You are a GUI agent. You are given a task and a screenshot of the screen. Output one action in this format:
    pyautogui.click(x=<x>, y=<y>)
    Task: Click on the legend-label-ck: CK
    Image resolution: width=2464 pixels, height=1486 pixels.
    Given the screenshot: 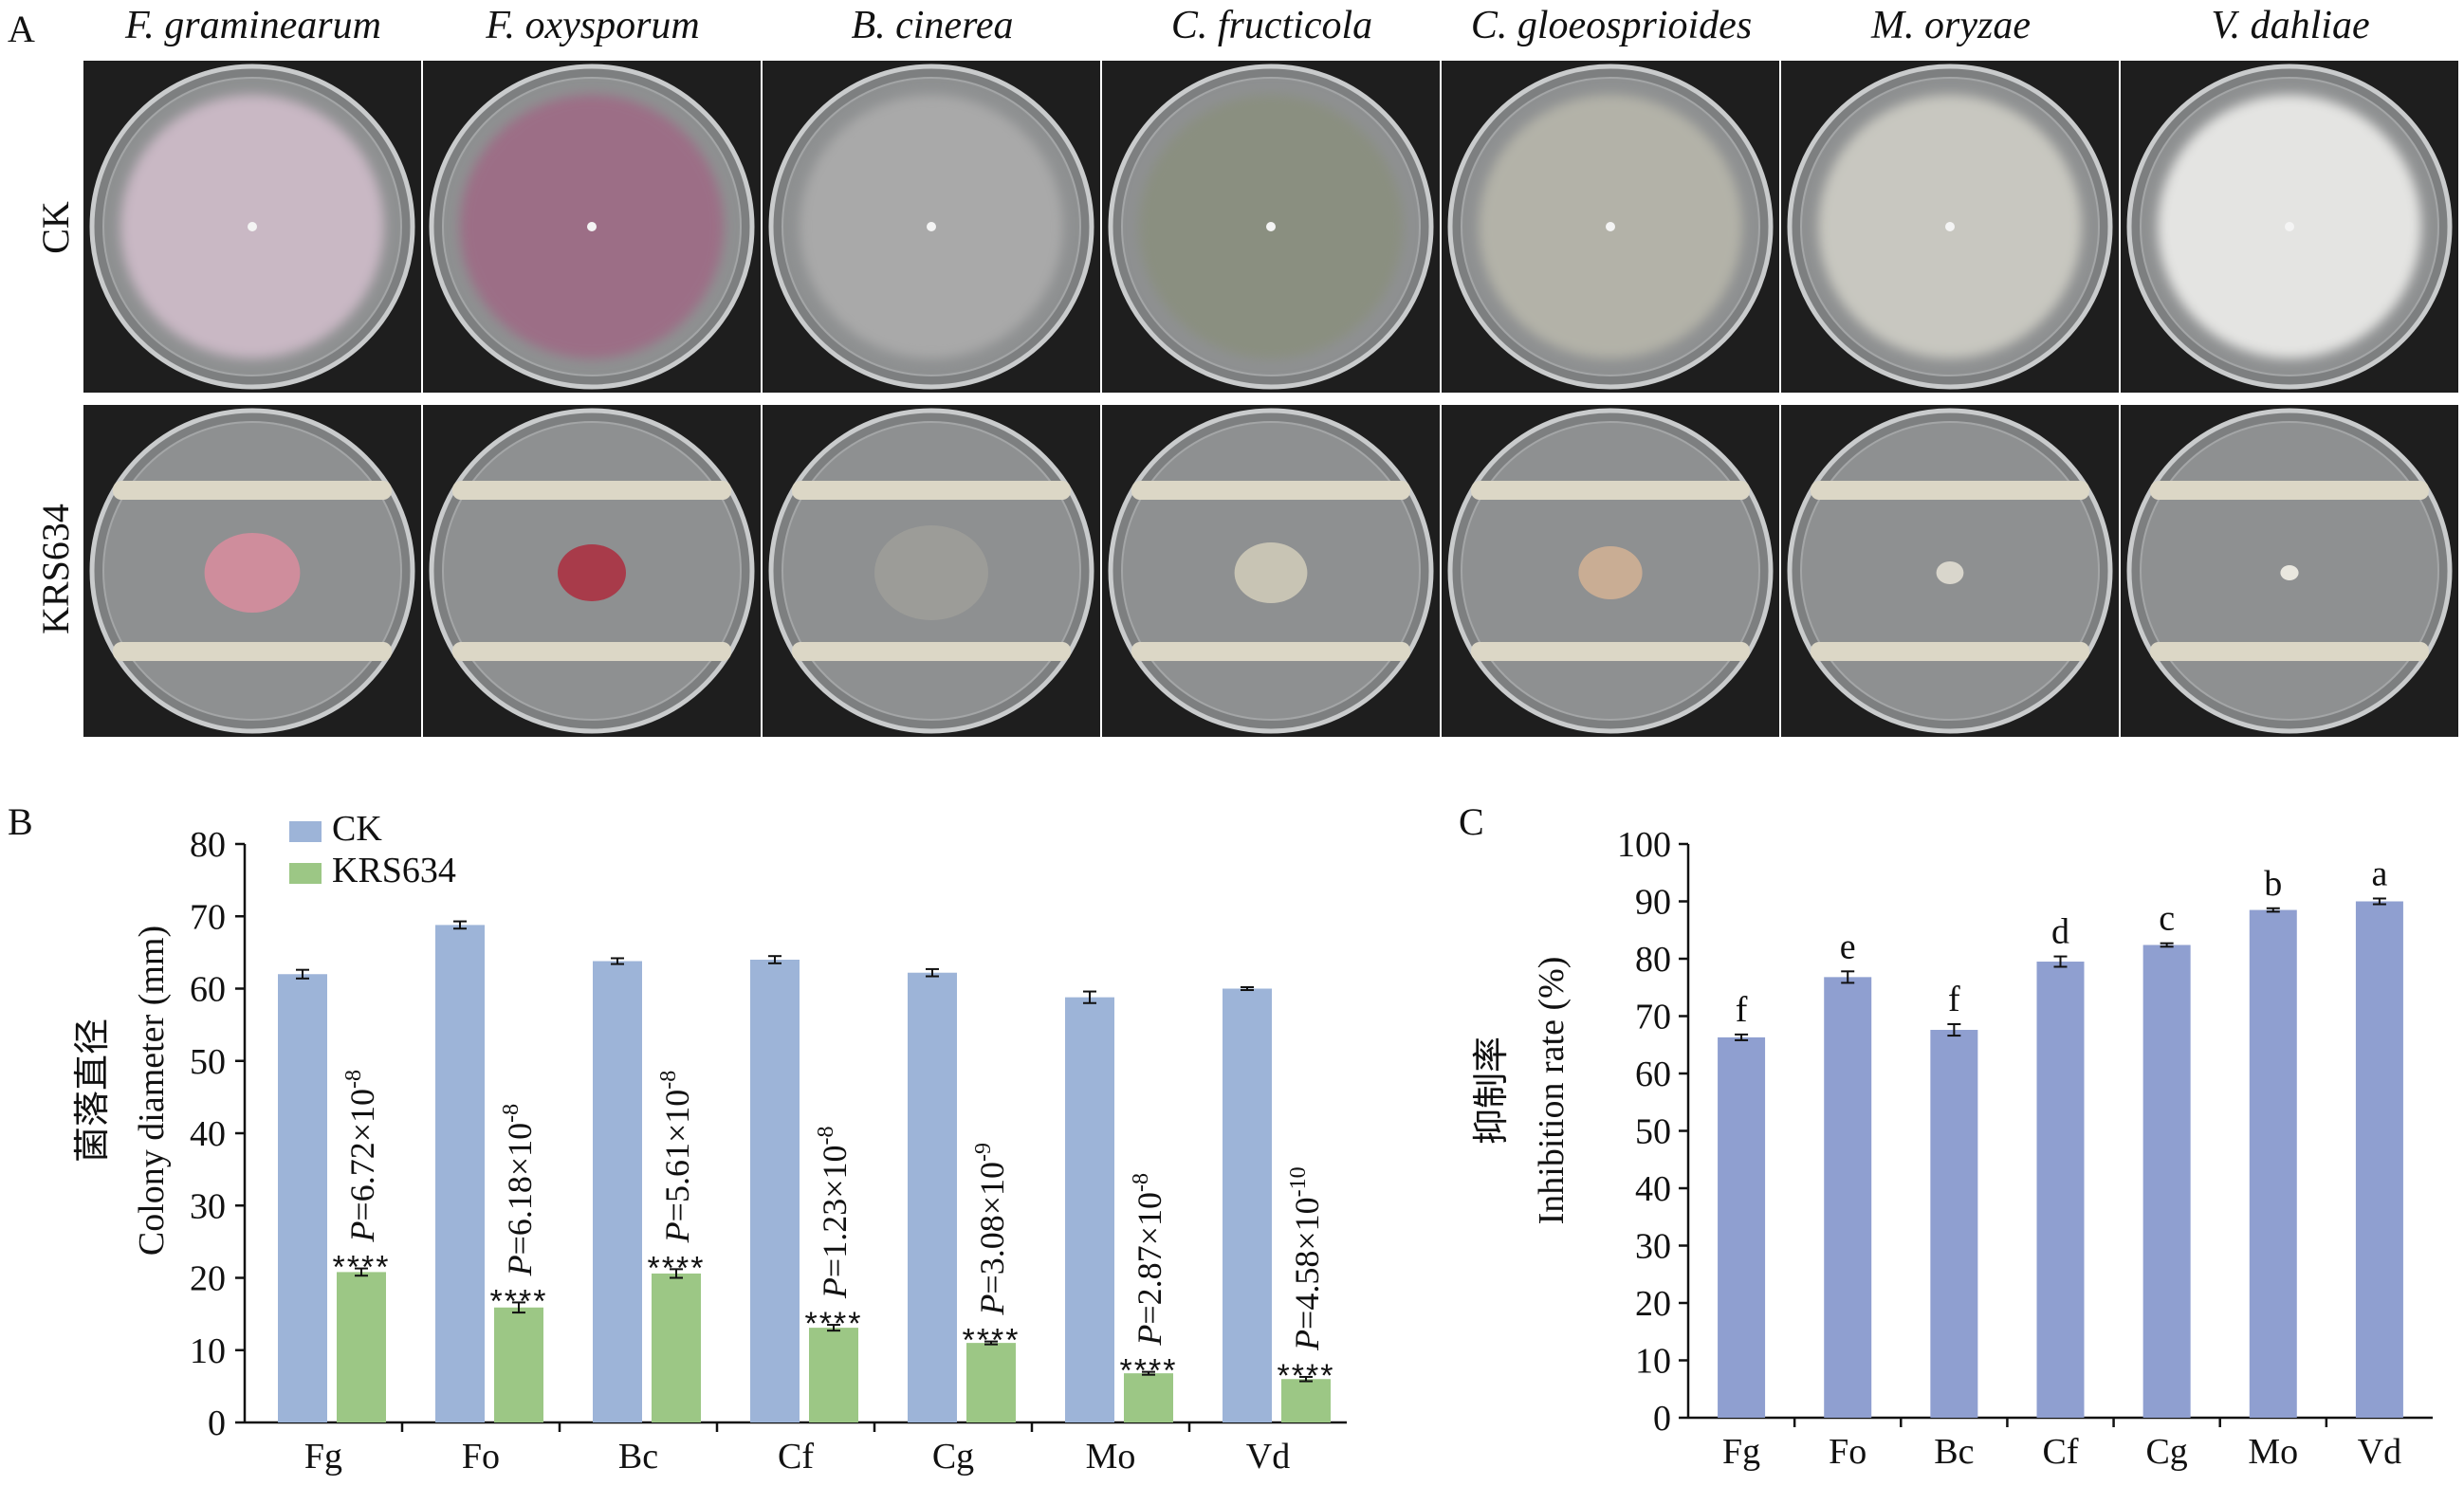 What is the action you would take?
    pyautogui.click(x=357, y=829)
    